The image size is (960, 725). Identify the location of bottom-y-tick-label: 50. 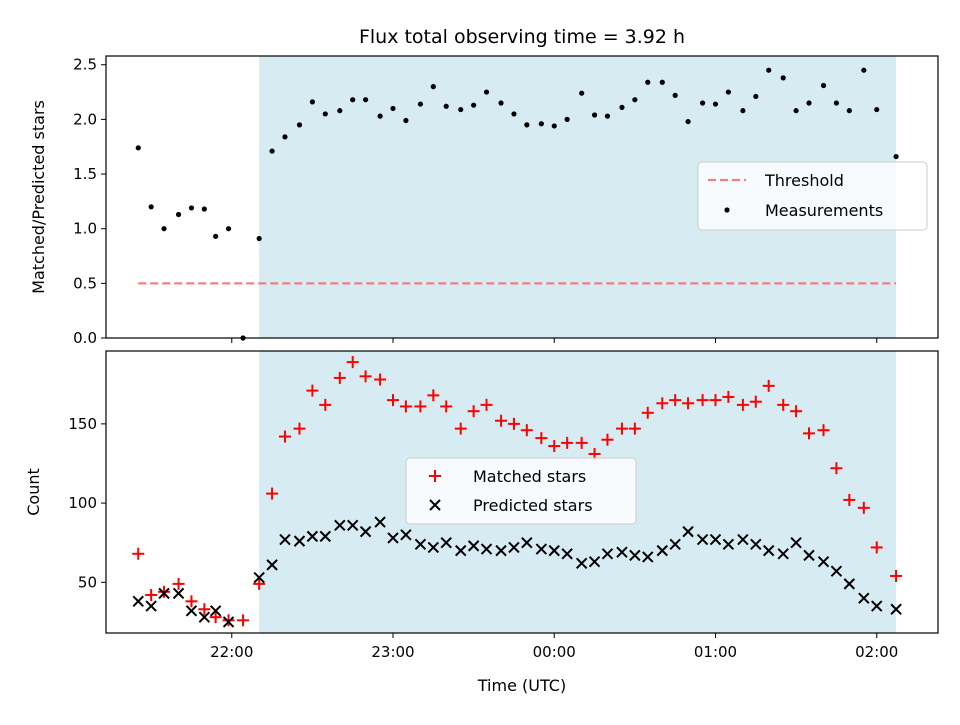
(87, 582).